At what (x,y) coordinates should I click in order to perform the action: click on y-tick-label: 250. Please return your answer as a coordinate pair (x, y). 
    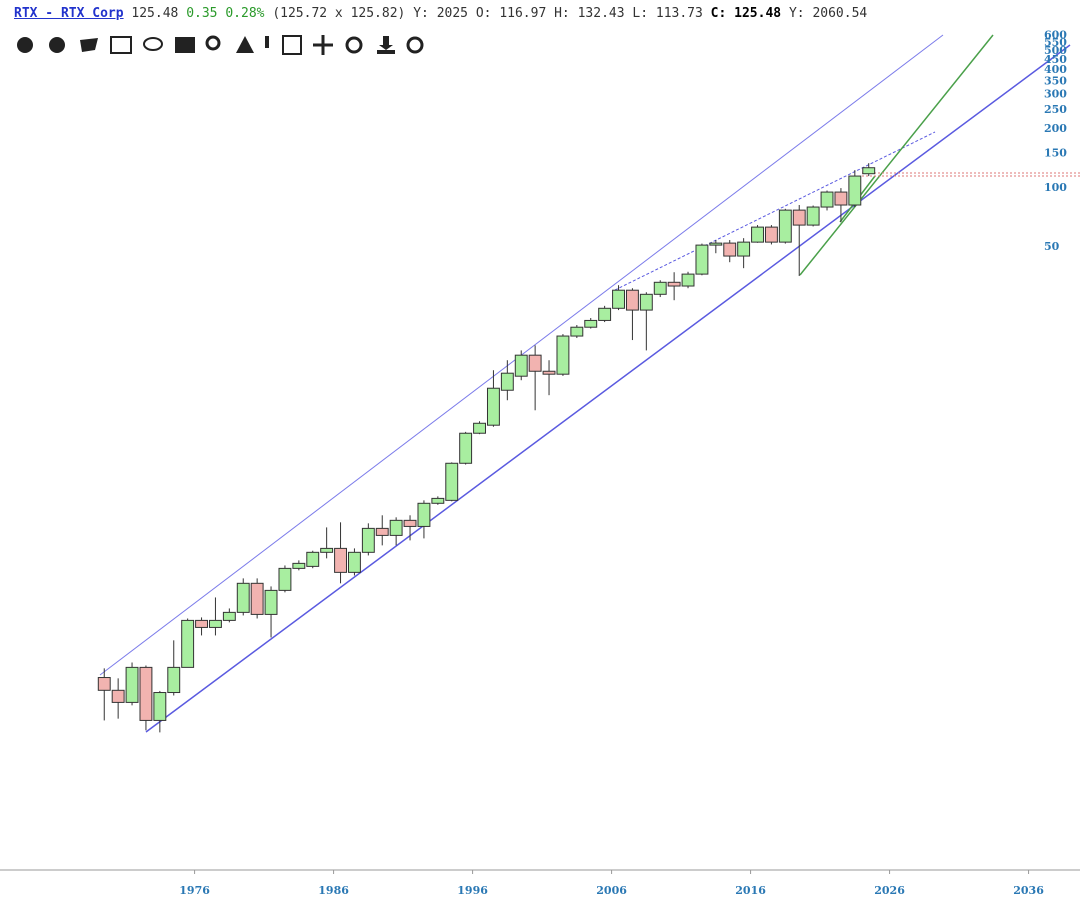
    Looking at the image, I should click on (1055, 109).